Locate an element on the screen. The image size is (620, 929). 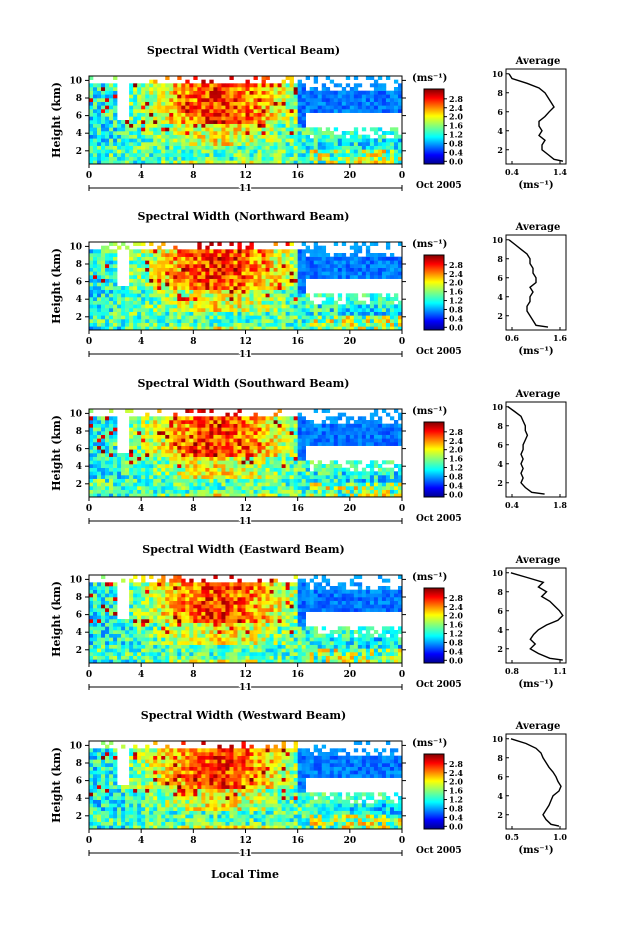
y-tick-label: 4 is located at coordinates (79, 134).